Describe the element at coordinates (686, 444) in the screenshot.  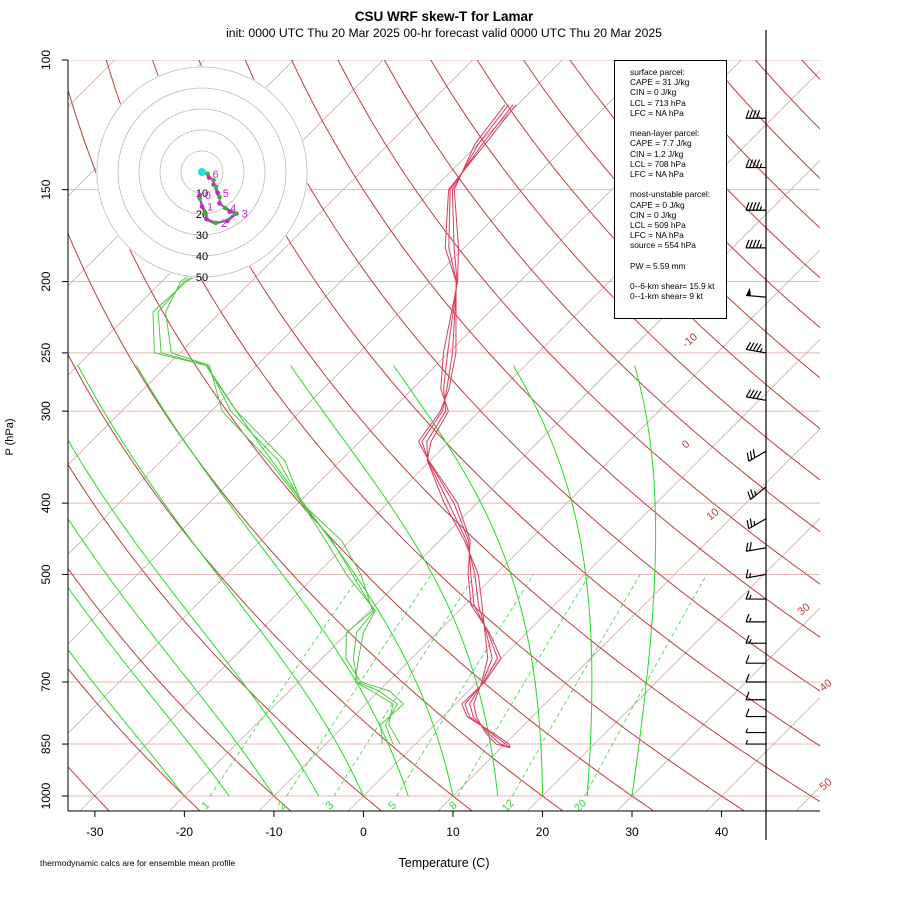
I see `dry-adiabat-label: 0` at that location.